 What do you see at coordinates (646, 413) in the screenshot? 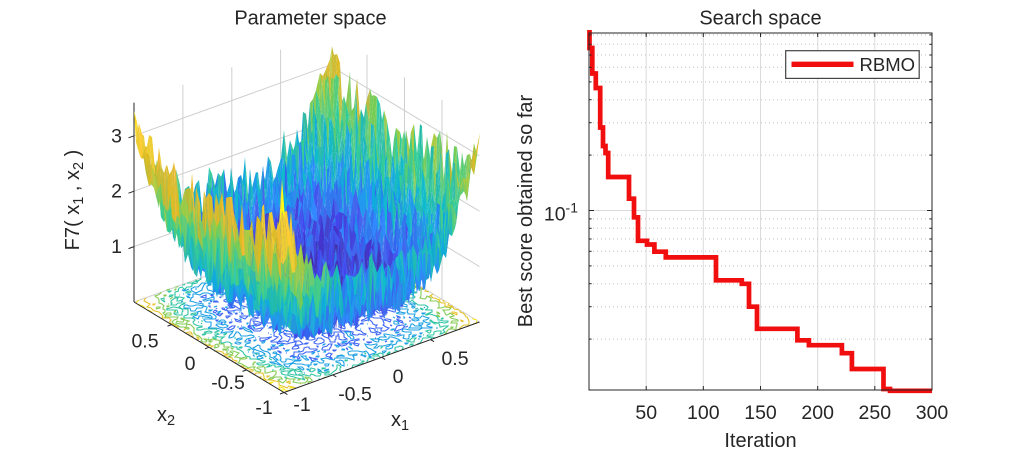
I see `svg-text: 50` at bounding box center [646, 413].